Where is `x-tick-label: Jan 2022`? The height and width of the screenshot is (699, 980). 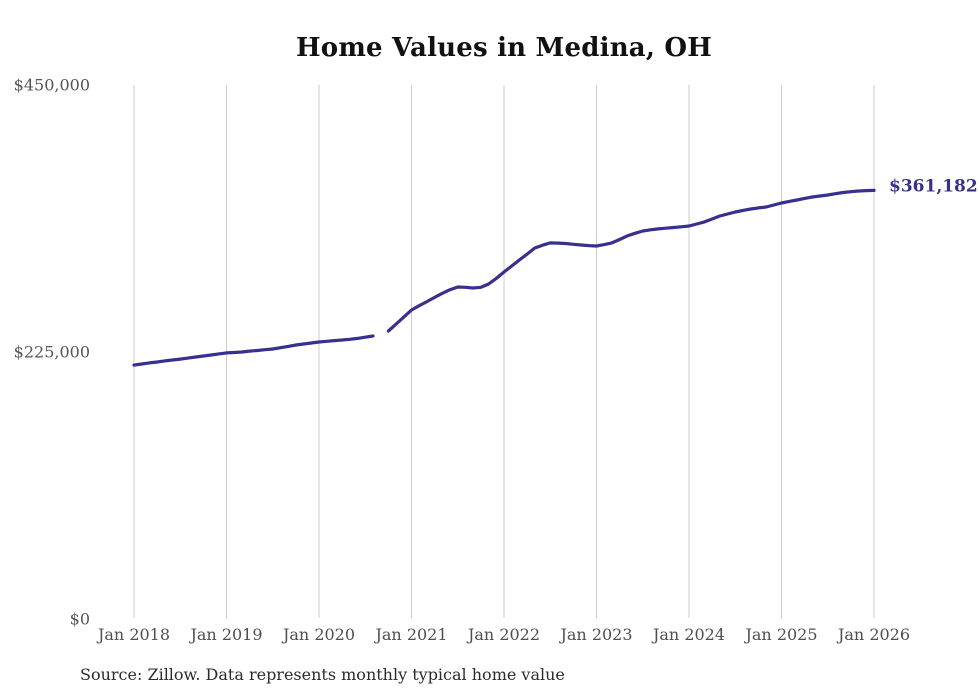 x-tick-label: Jan 2022 is located at coordinates (503, 634).